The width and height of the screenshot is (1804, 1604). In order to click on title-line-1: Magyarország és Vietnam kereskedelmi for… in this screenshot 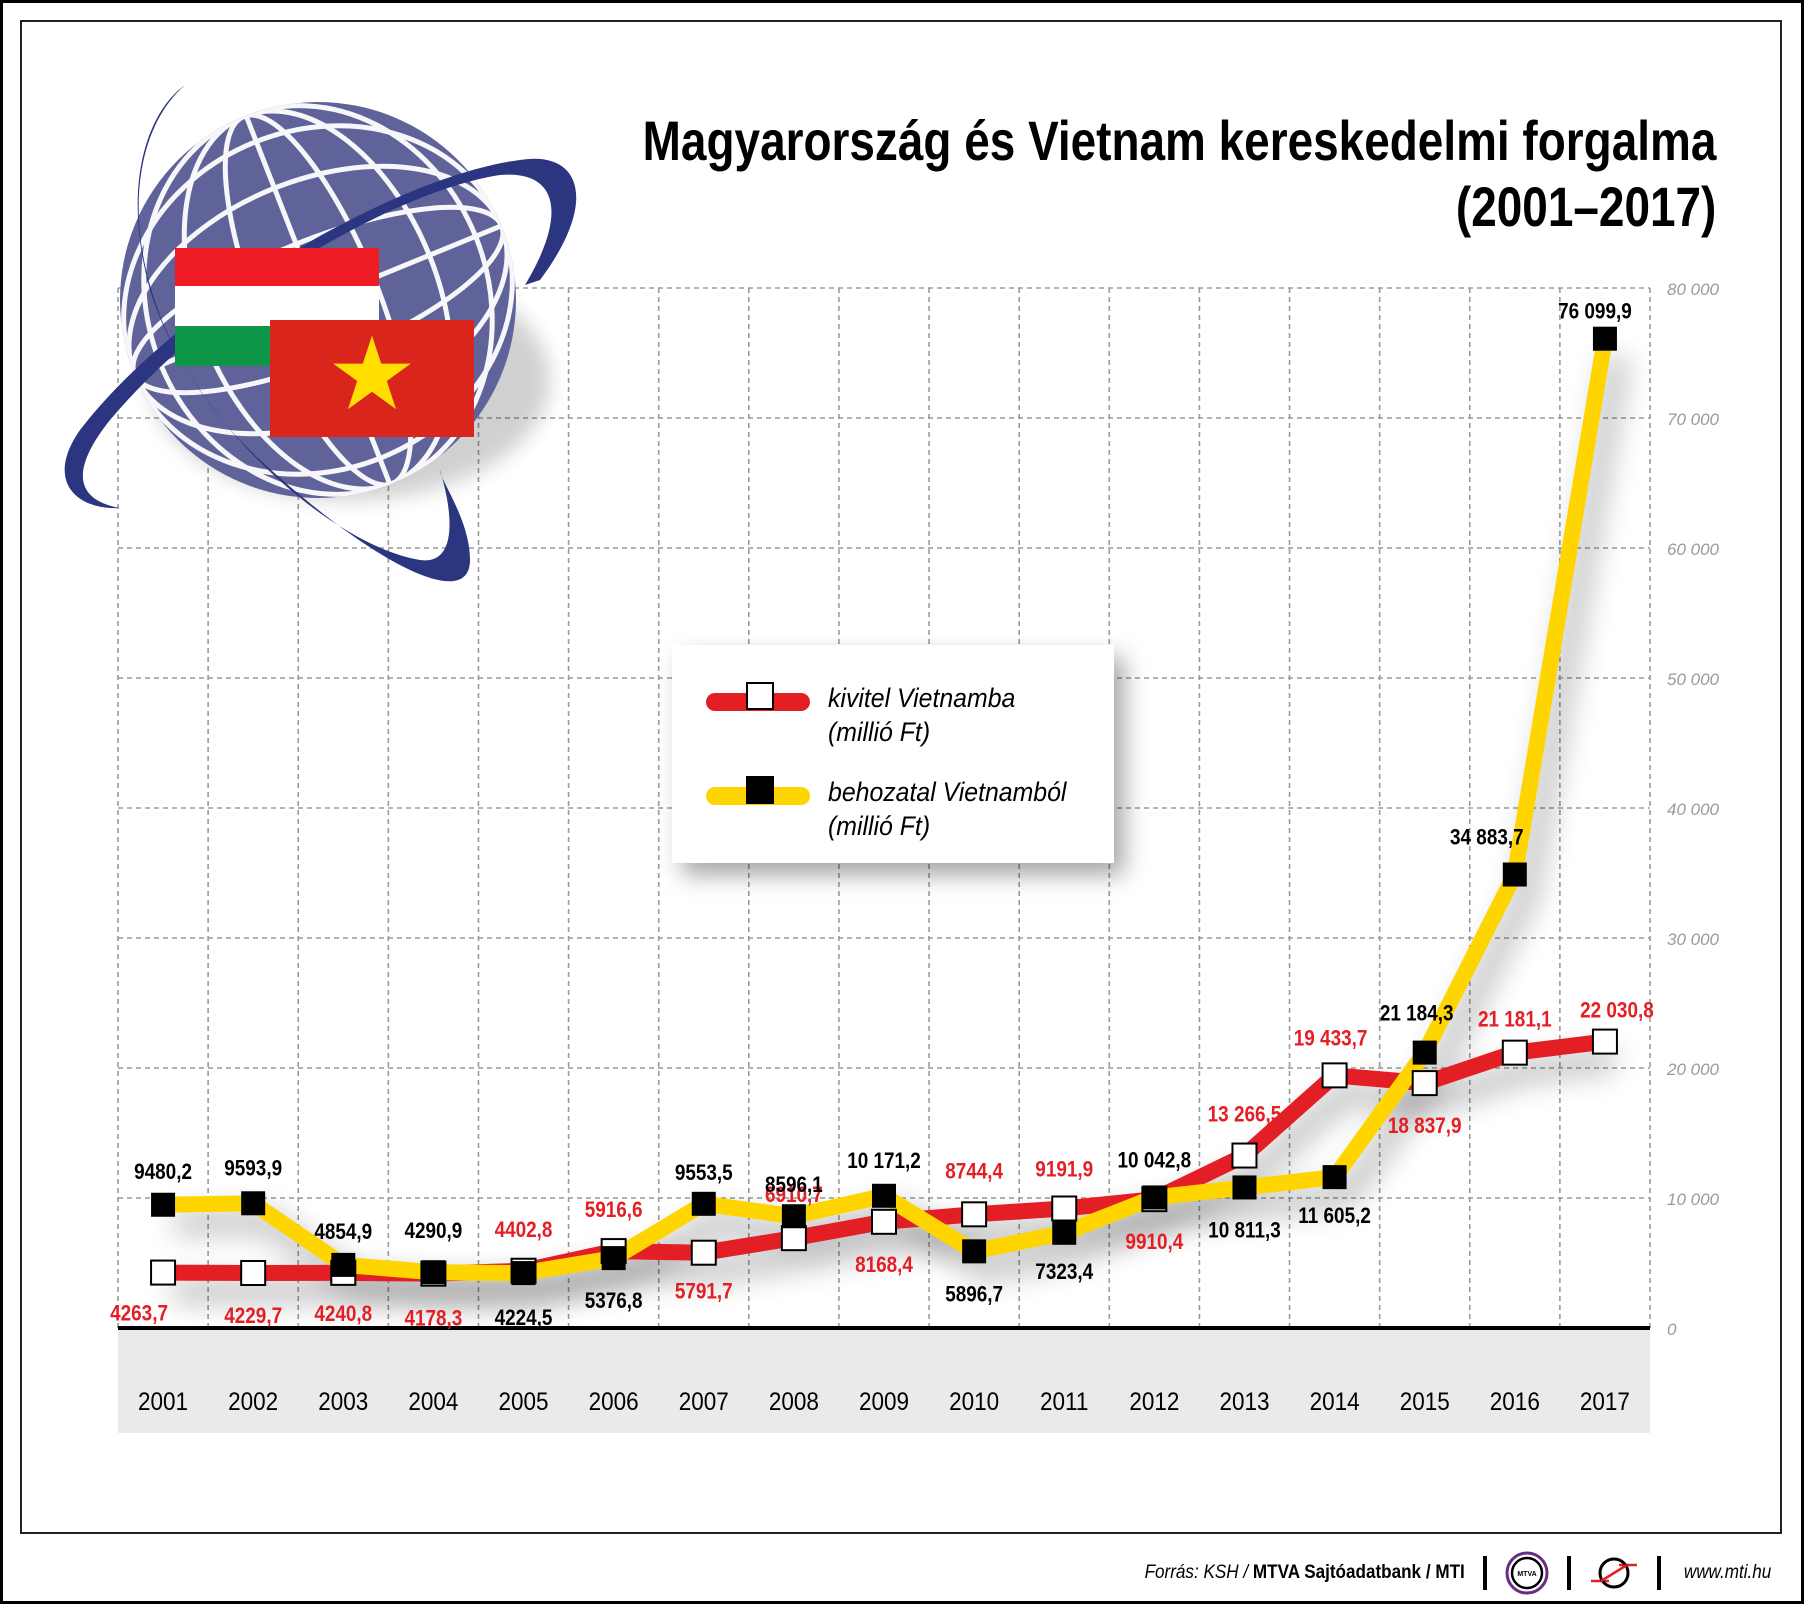, I will do `click(1179, 140)`.